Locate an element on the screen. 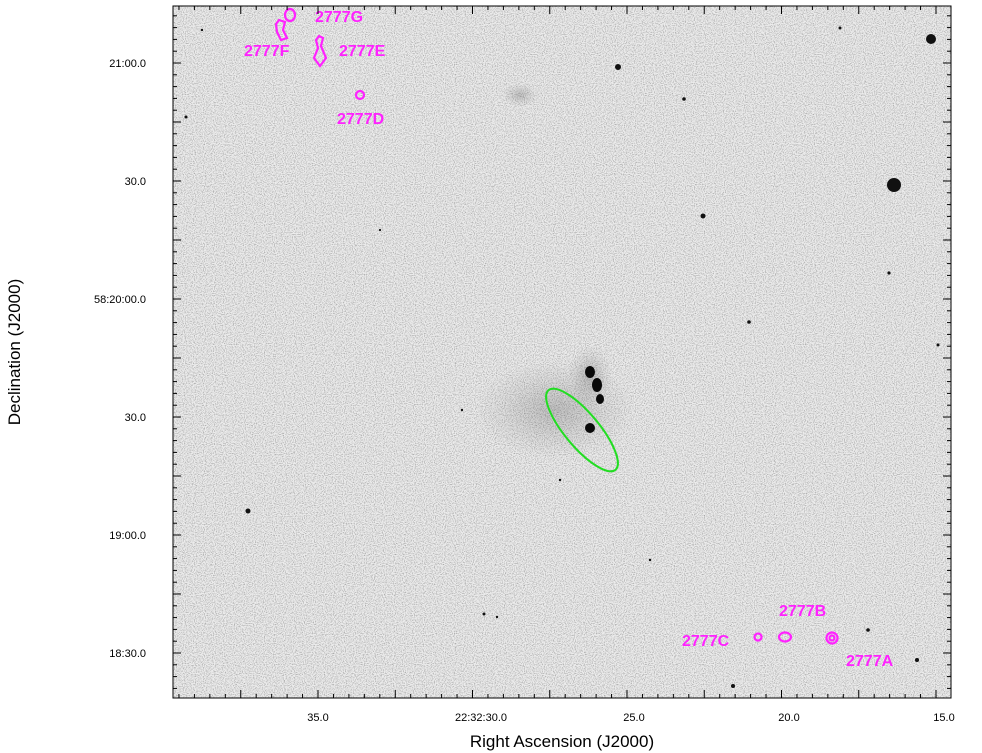 This screenshot has width=982, height=753. y-tick-label: 18:30.0 is located at coordinates (127, 654).